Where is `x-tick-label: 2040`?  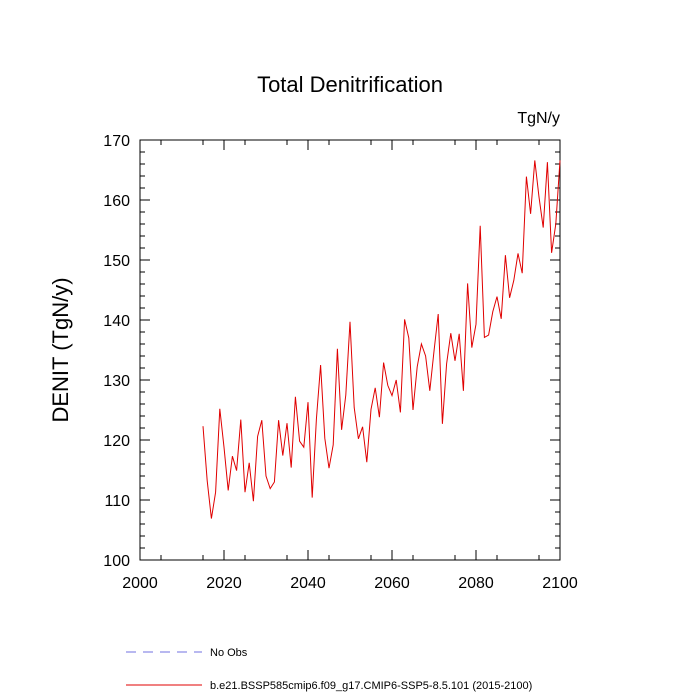
x-tick-label: 2040 is located at coordinates (308, 583).